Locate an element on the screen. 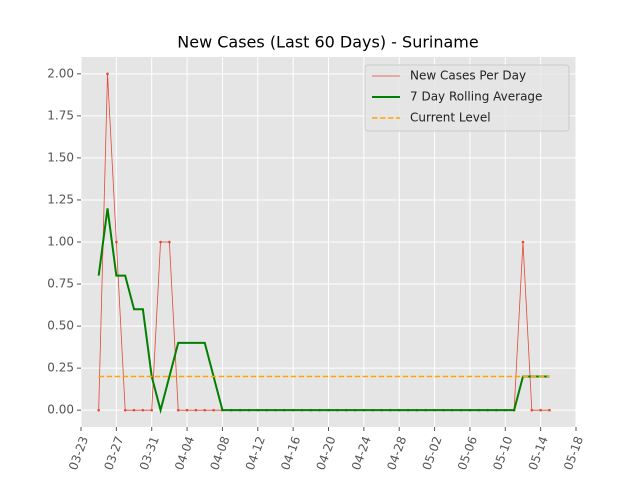 This screenshot has height=480, width=640. x-tick-label: 04-16 is located at coordinates (290, 453).